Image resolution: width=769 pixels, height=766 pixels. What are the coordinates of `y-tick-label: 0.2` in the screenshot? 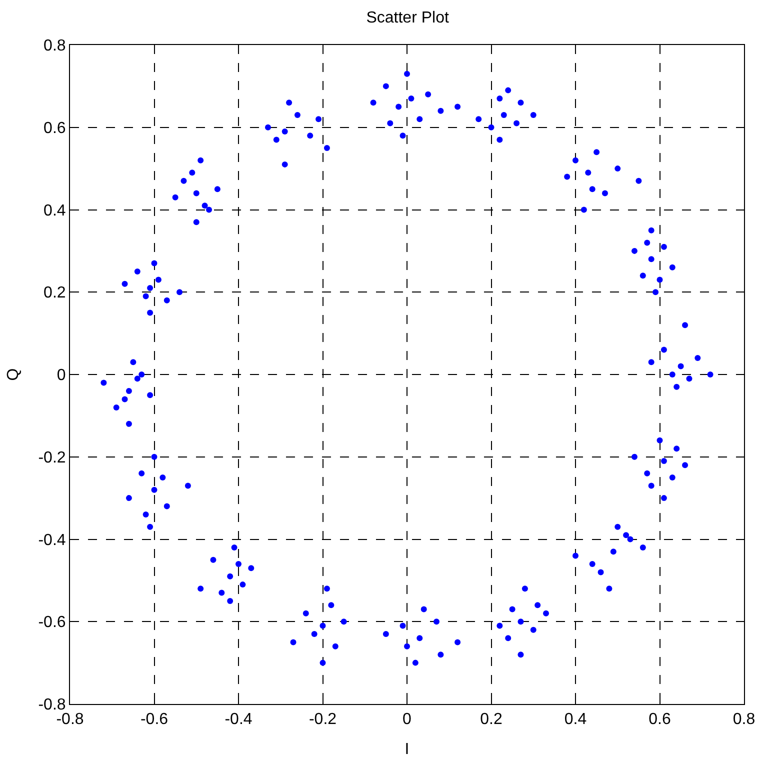 It's located at (55, 293).